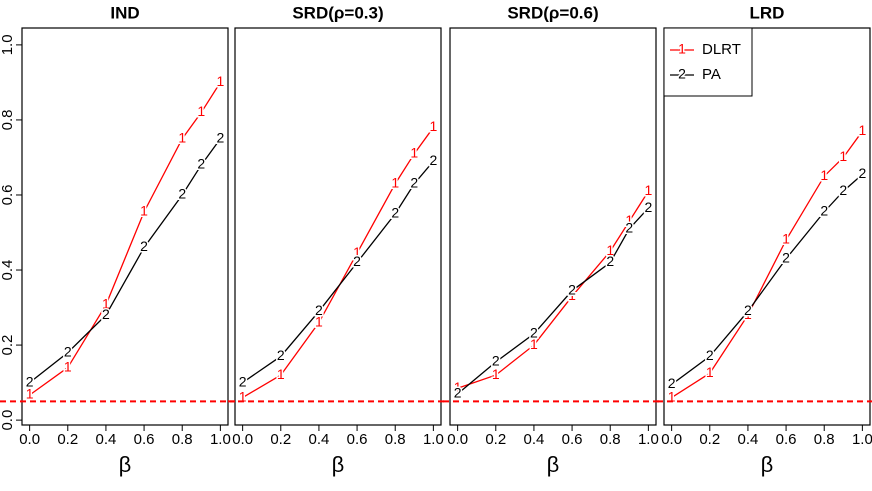  What do you see at coordinates (8, 195) in the screenshot?
I see `y-tick-label: 0.6` at bounding box center [8, 195].